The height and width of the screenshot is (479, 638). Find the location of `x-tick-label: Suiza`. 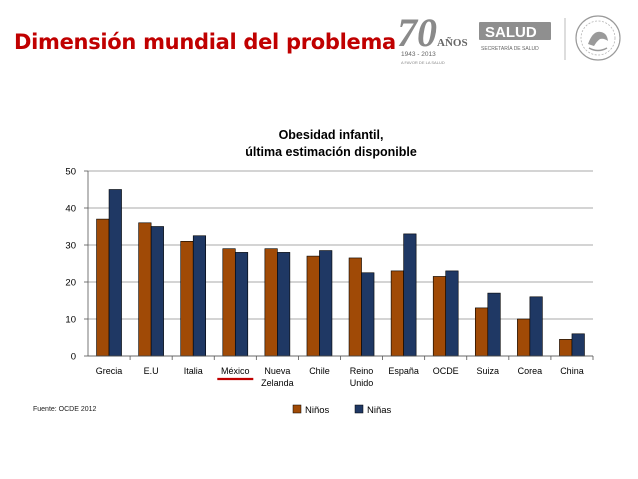

x-tick-label: Suiza is located at coordinates (488, 371).